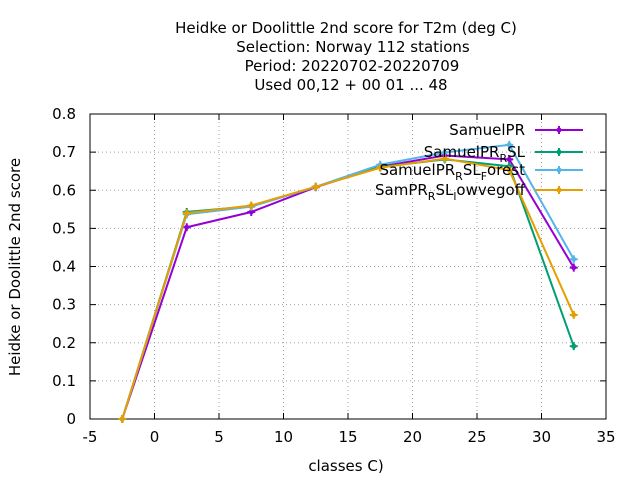 The height and width of the screenshot is (480, 640). Describe the element at coordinates (64, 228) in the screenshot. I see `y-tick-label: 0.5` at that location.